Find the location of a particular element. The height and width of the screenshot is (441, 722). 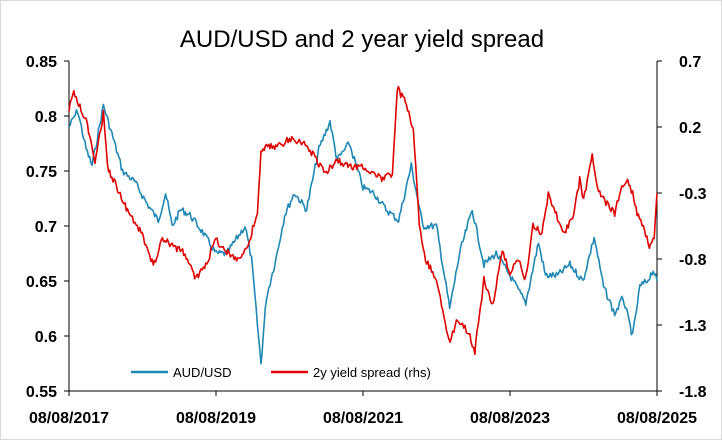

right-tick-label: -0.8 is located at coordinates (693, 260).